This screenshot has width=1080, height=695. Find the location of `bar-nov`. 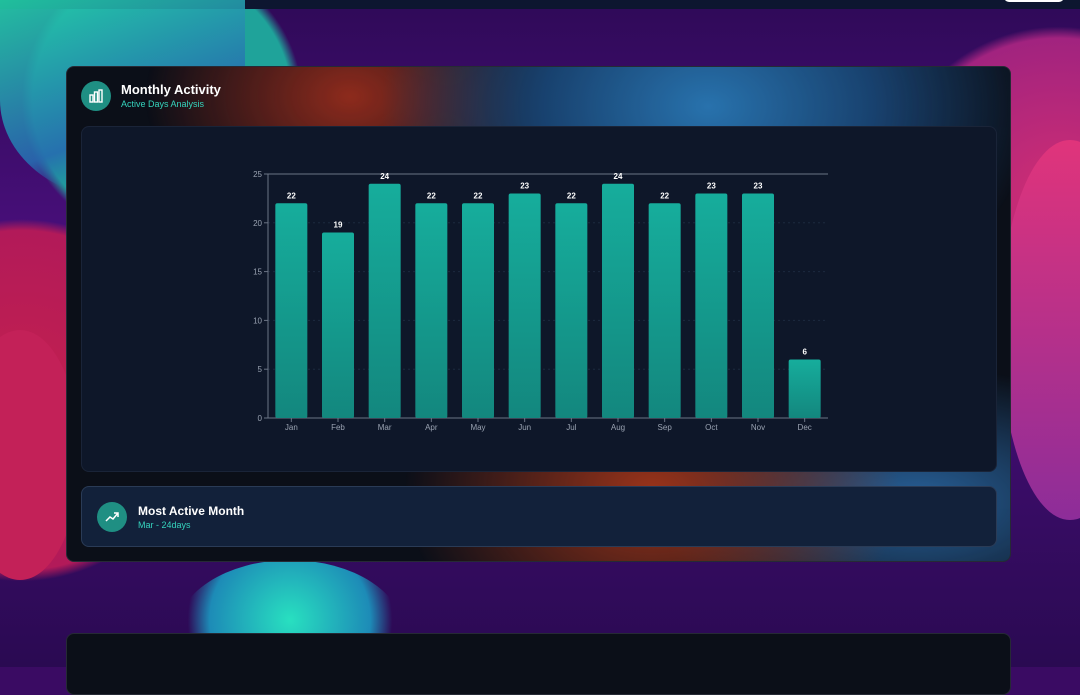

bar-nov is located at coordinates (758, 305).